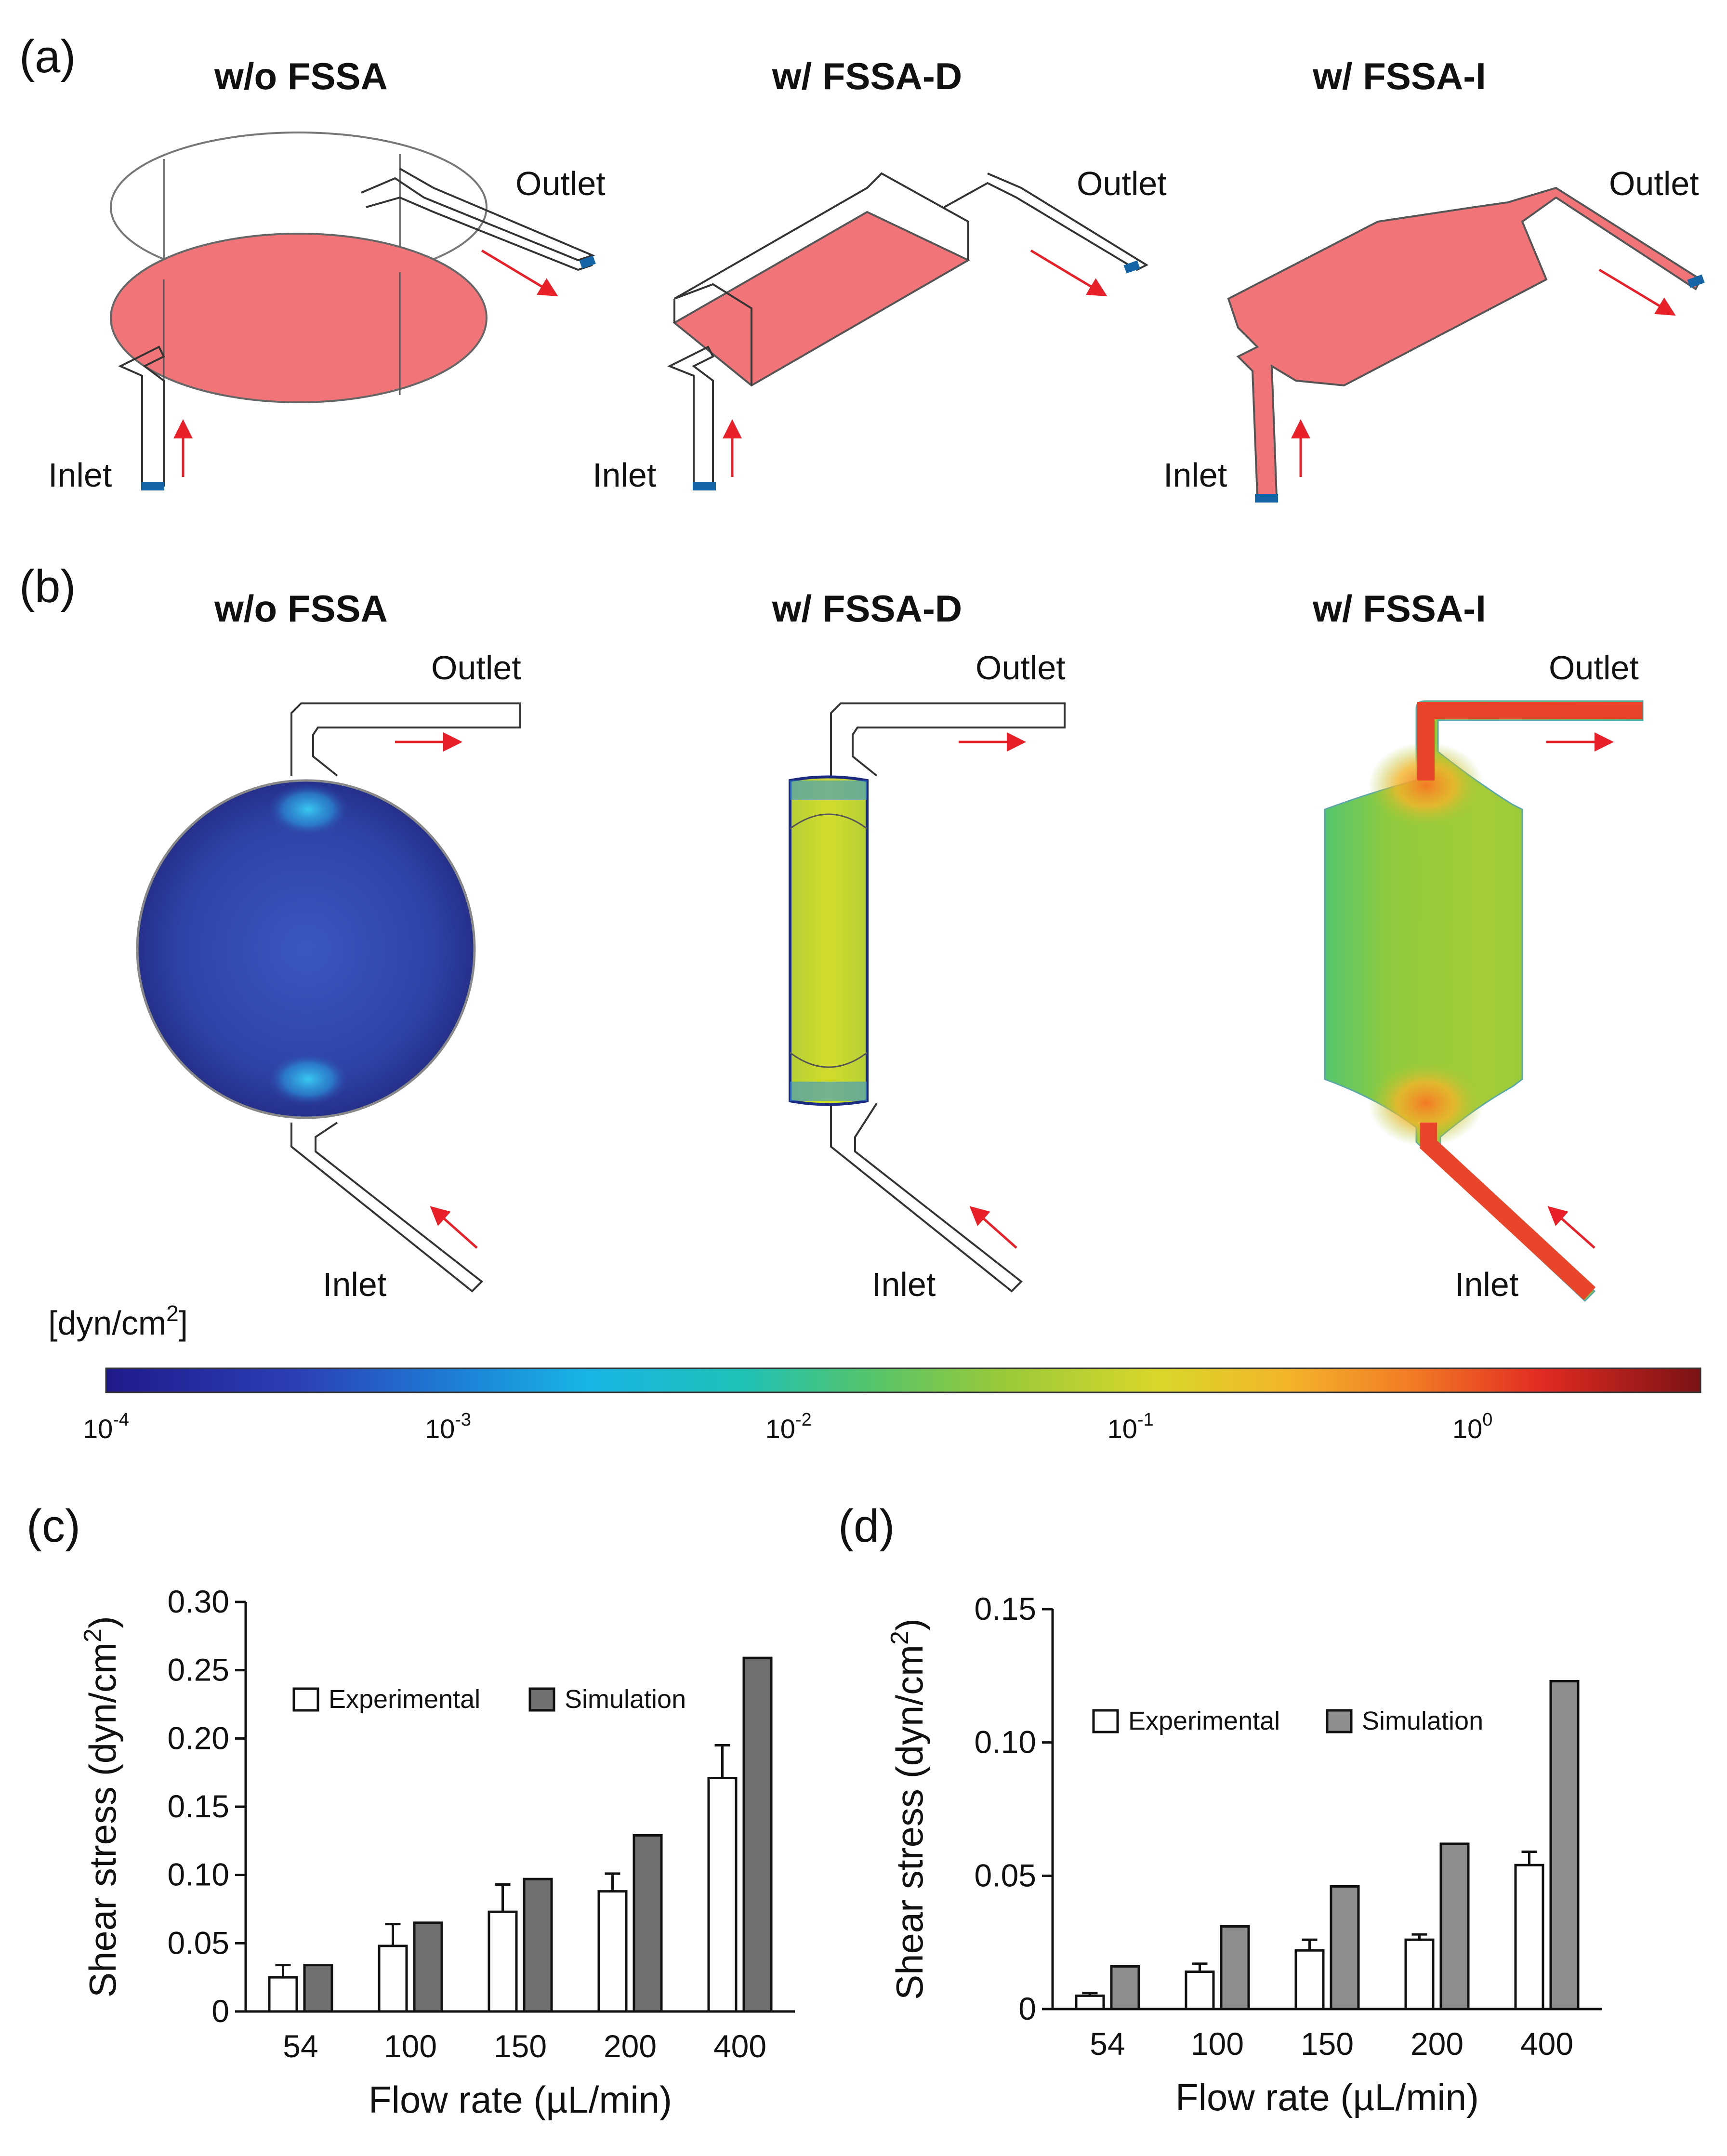 The width and height of the screenshot is (1727, 2156). I want to click on colorbar-tick-label: 10⁻¹, so click(1130, 1427).